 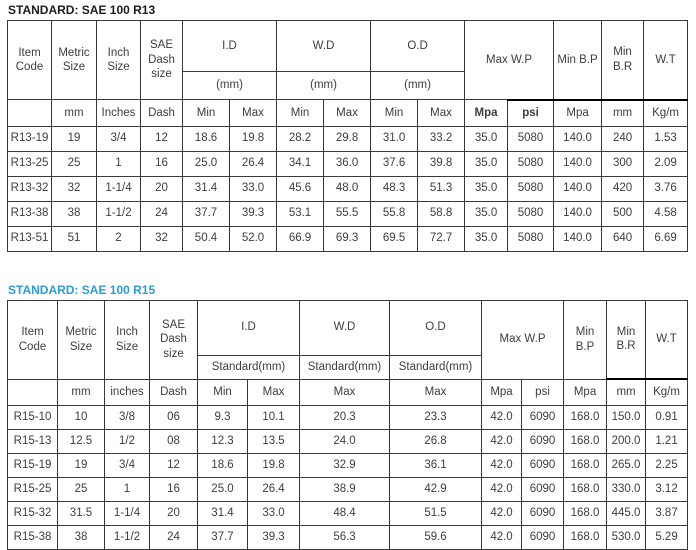 I want to click on subheader-id-standard-mm: Standard(mm), so click(x=249, y=367).